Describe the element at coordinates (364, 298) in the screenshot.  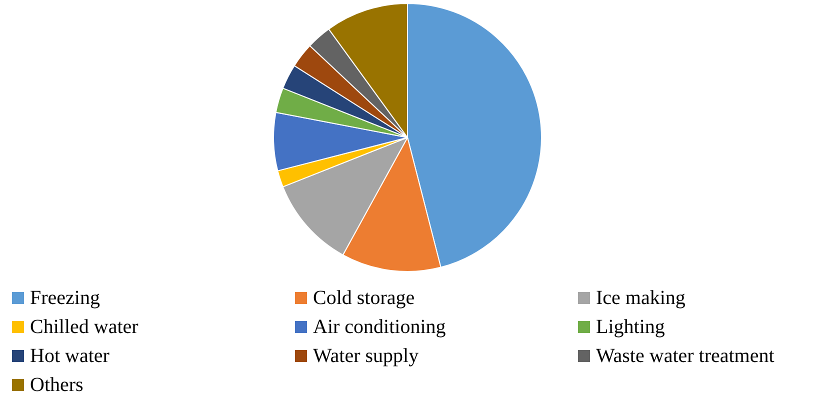
I see `legend-label: Cold storage` at that location.